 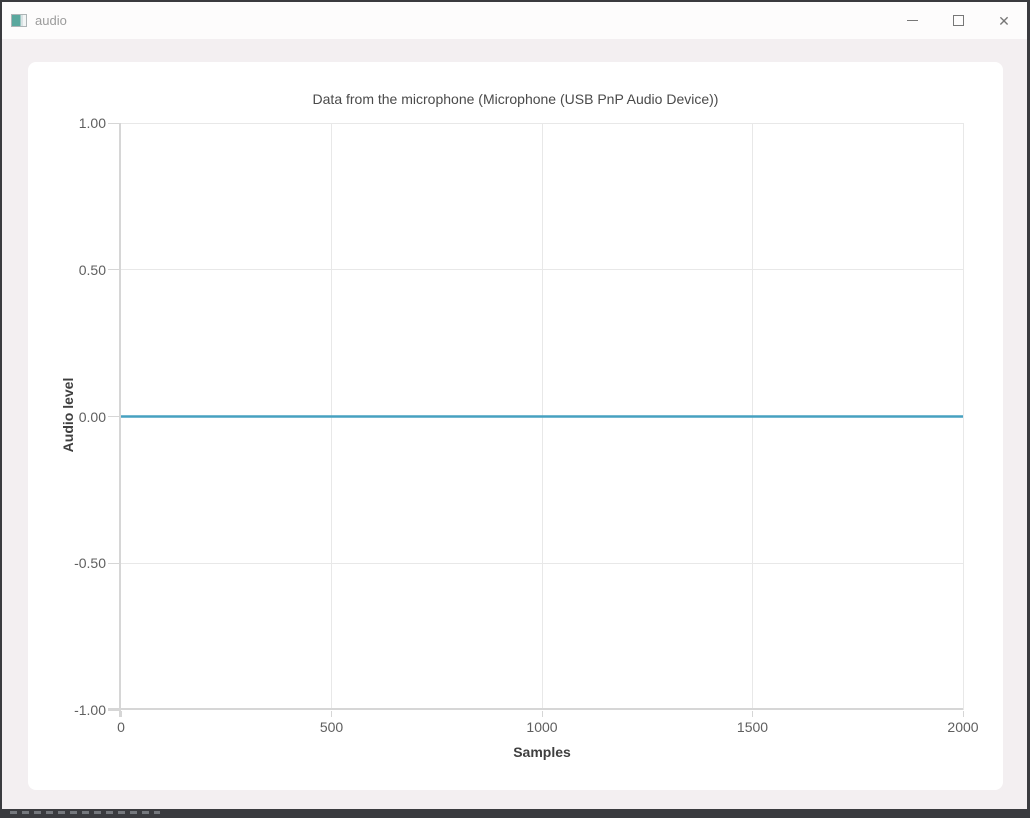 I want to click on y-axis-title: Audio level, so click(x=68, y=415).